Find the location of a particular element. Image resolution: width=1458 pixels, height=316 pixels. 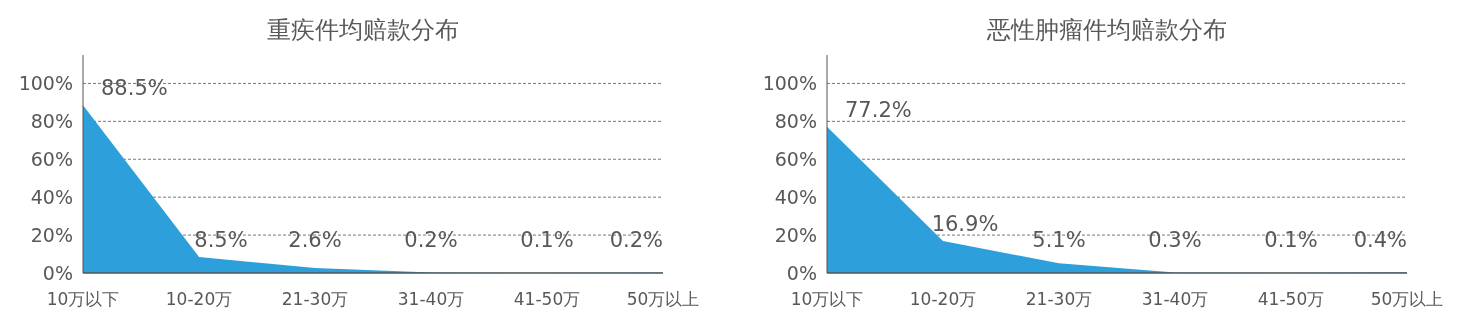

data-label: 0.3% is located at coordinates (1175, 240).